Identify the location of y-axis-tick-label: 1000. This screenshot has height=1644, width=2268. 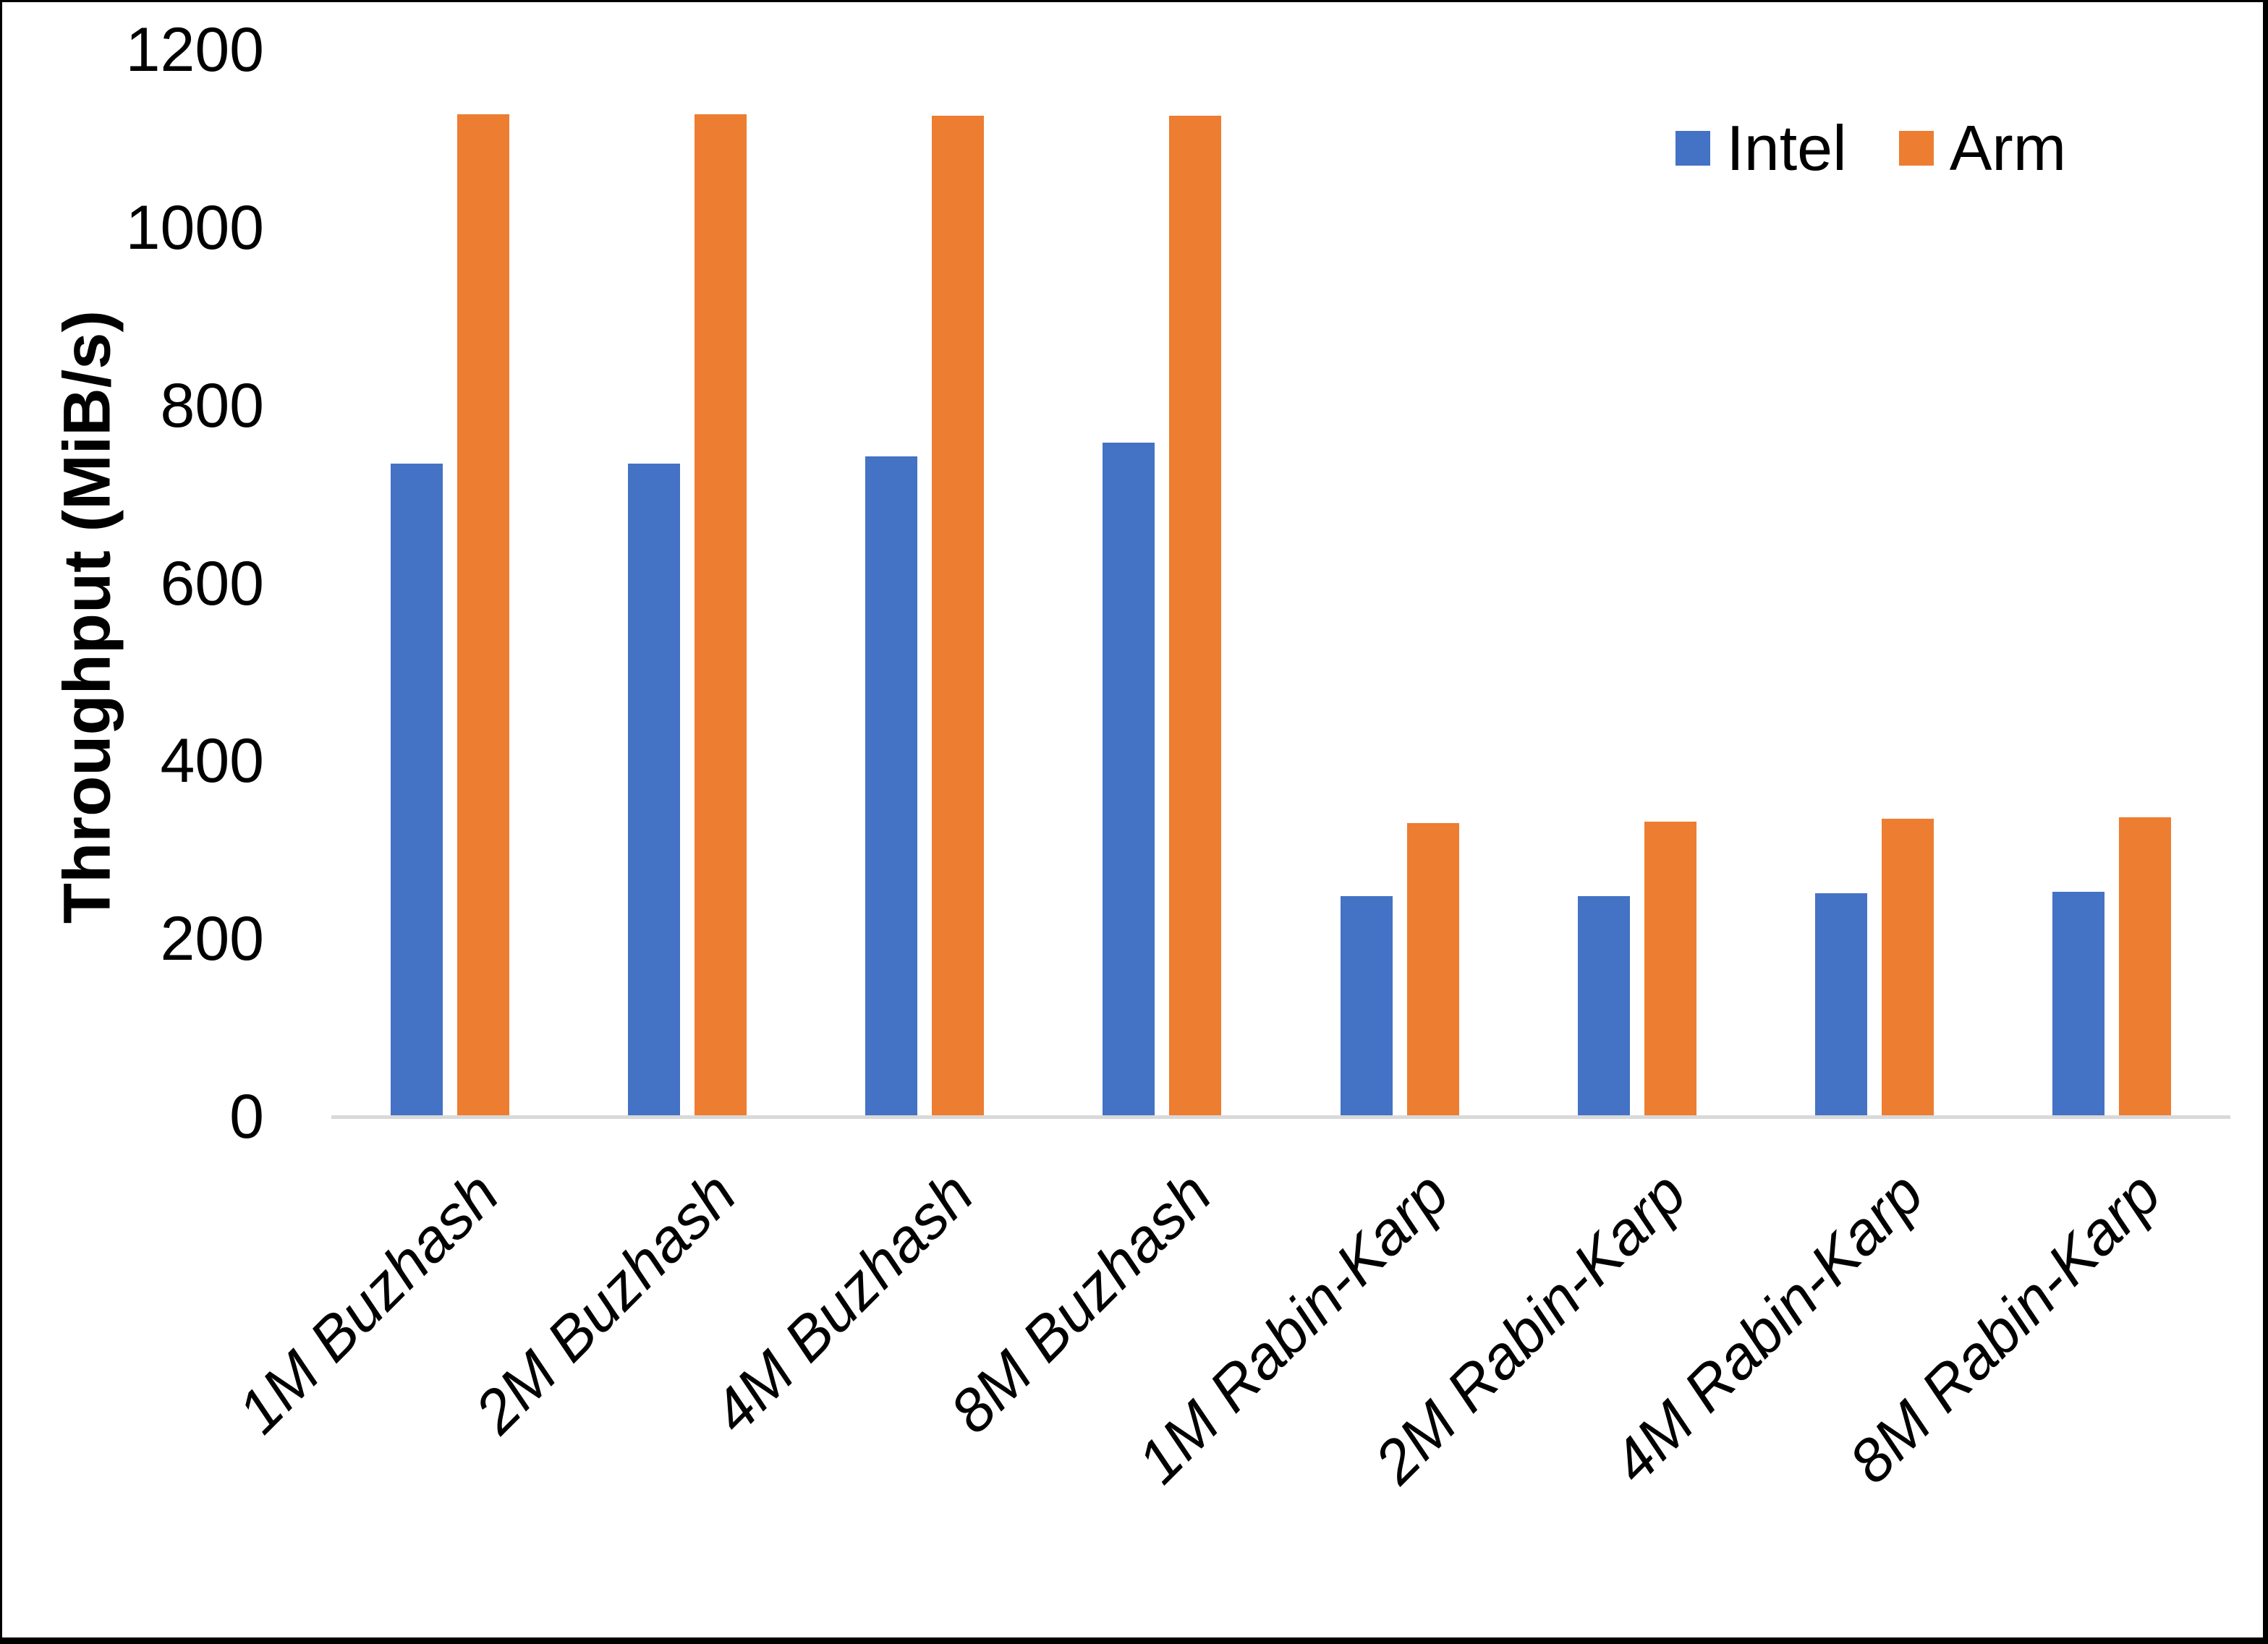
(194, 227).